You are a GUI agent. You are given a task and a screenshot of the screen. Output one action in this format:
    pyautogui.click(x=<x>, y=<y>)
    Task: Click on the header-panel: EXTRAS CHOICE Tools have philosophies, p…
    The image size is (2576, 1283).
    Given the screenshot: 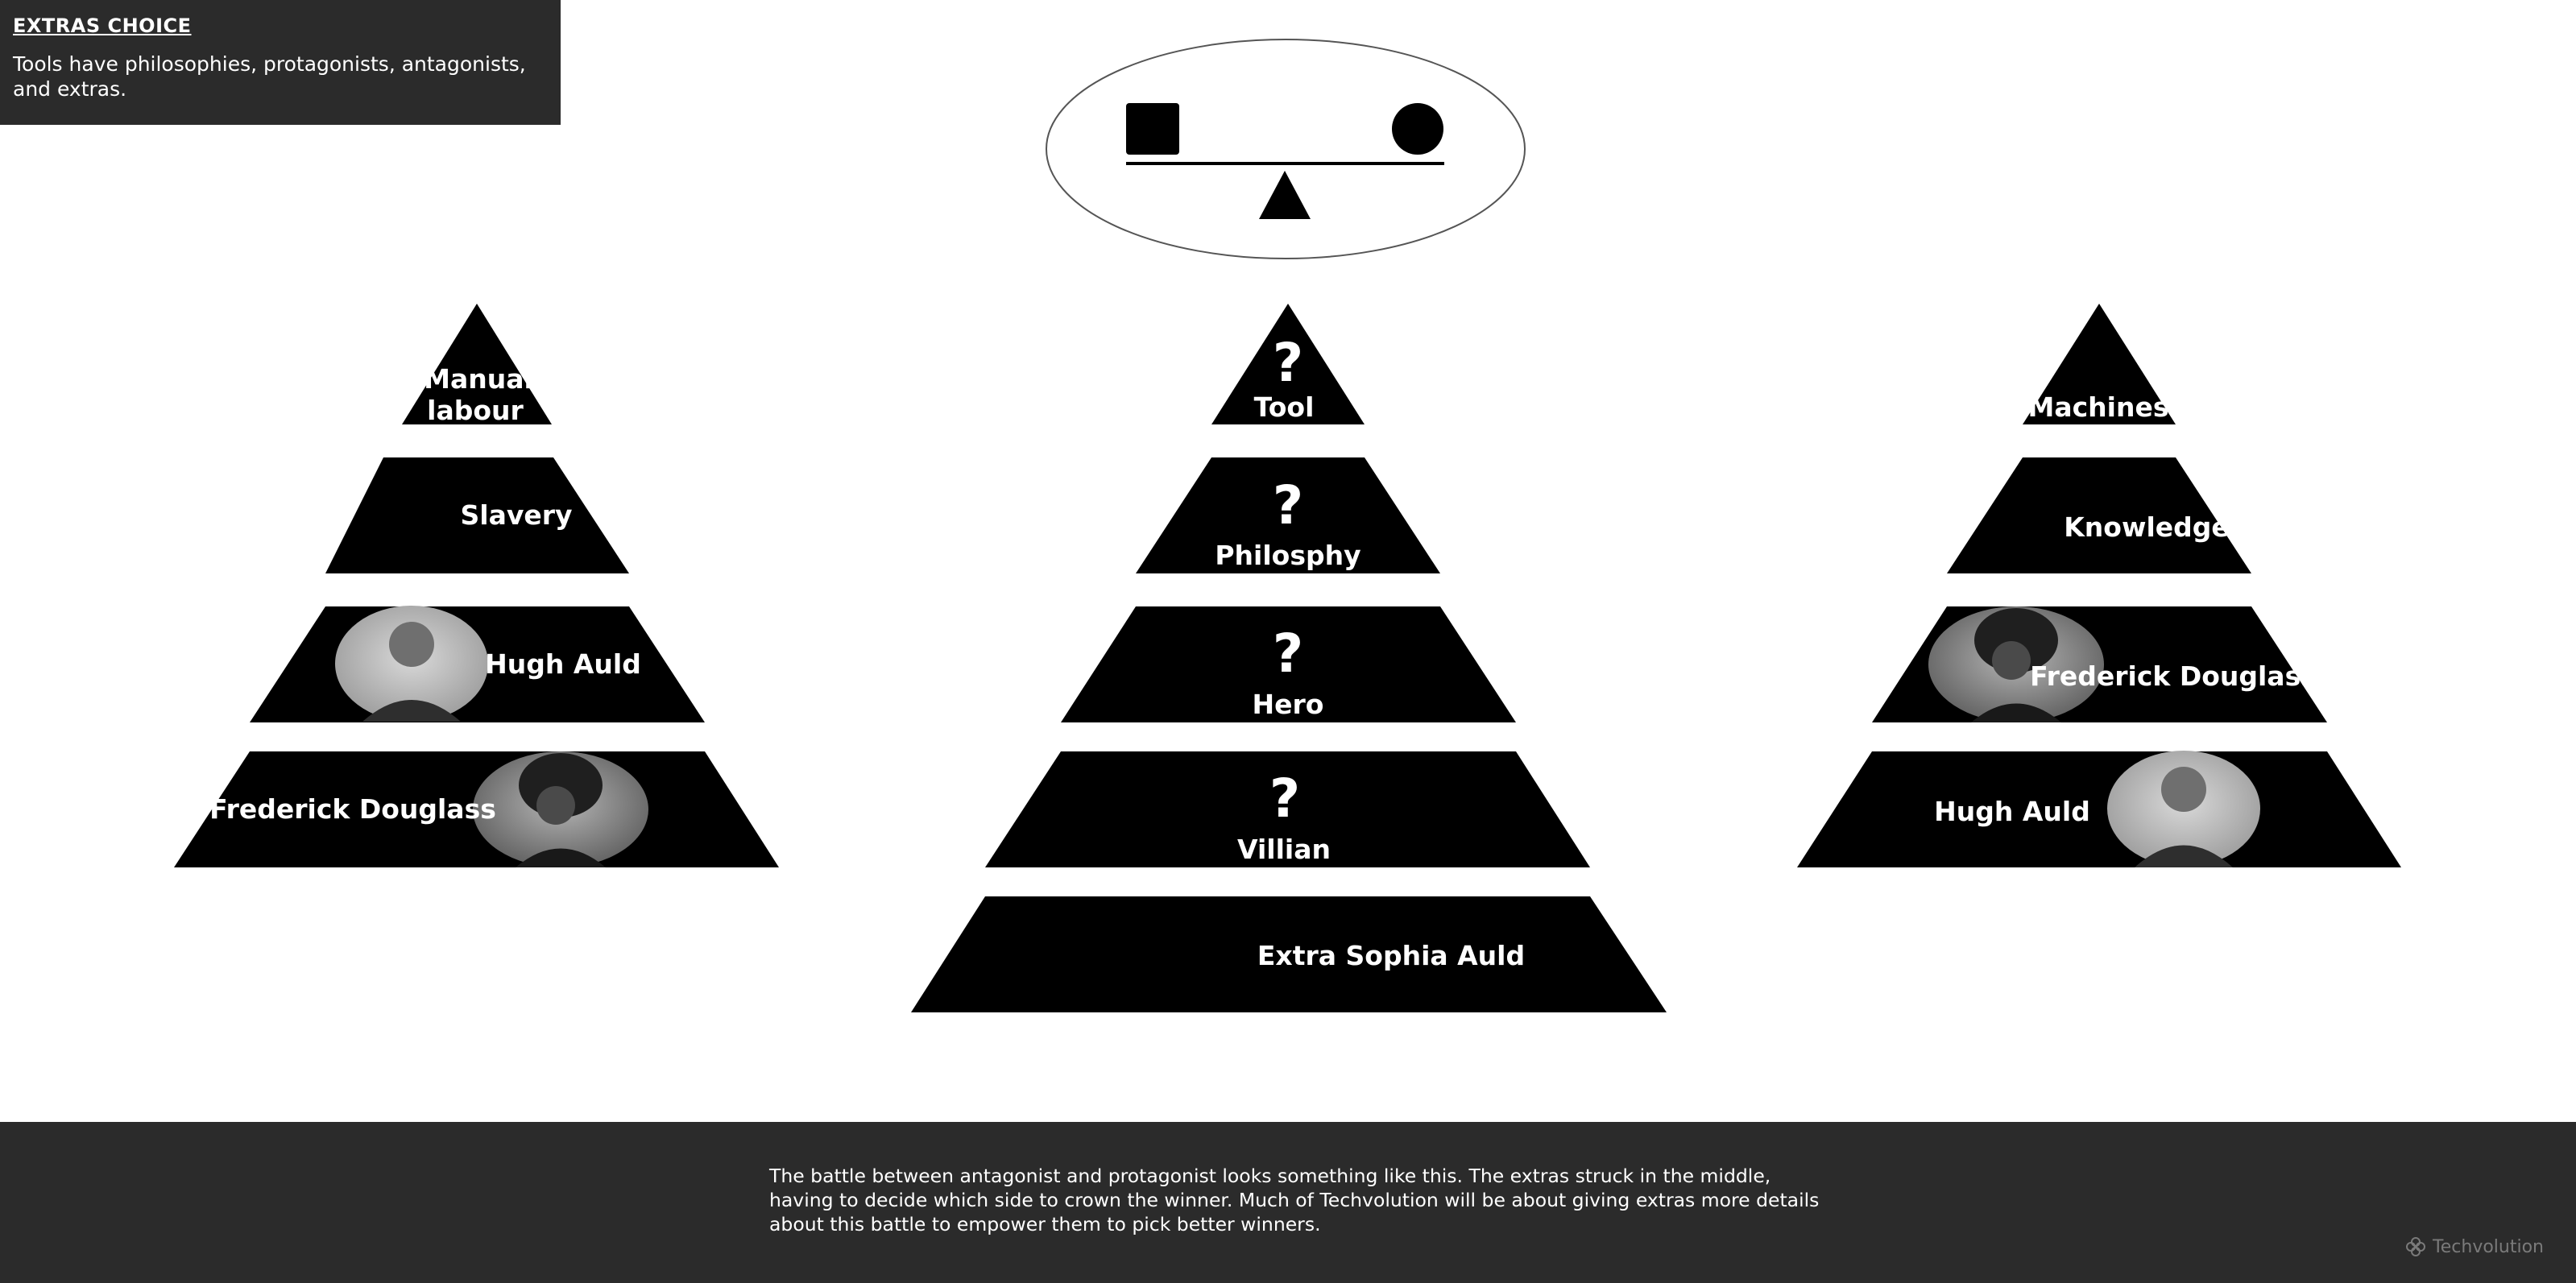 What is the action you would take?
    pyautogui.click(x=280, y=62)
    